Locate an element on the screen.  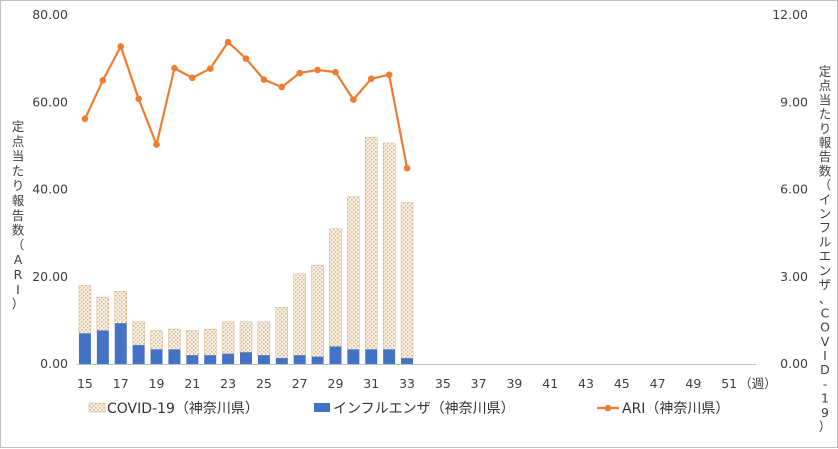
x-tick-label: 41 is located at coordinates (550, 383).